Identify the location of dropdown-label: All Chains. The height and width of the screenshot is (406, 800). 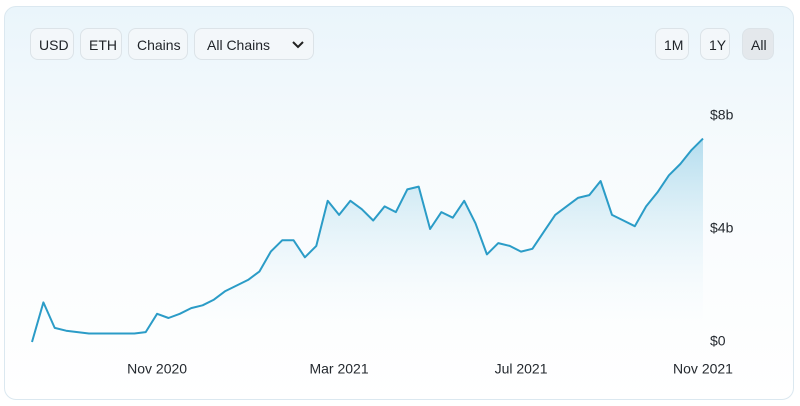
(239, 45).